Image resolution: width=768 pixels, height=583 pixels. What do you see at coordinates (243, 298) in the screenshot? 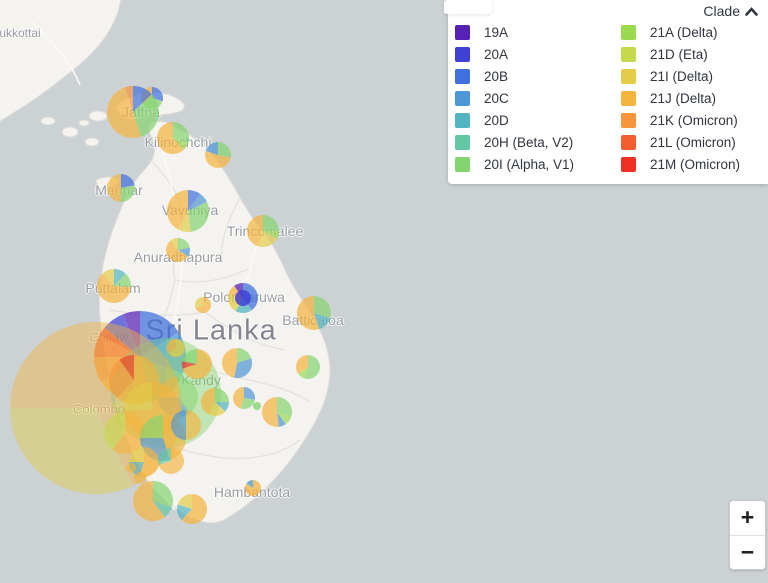
I see `pie-polonnaruwa-inner` at bounding box center [243, 298].